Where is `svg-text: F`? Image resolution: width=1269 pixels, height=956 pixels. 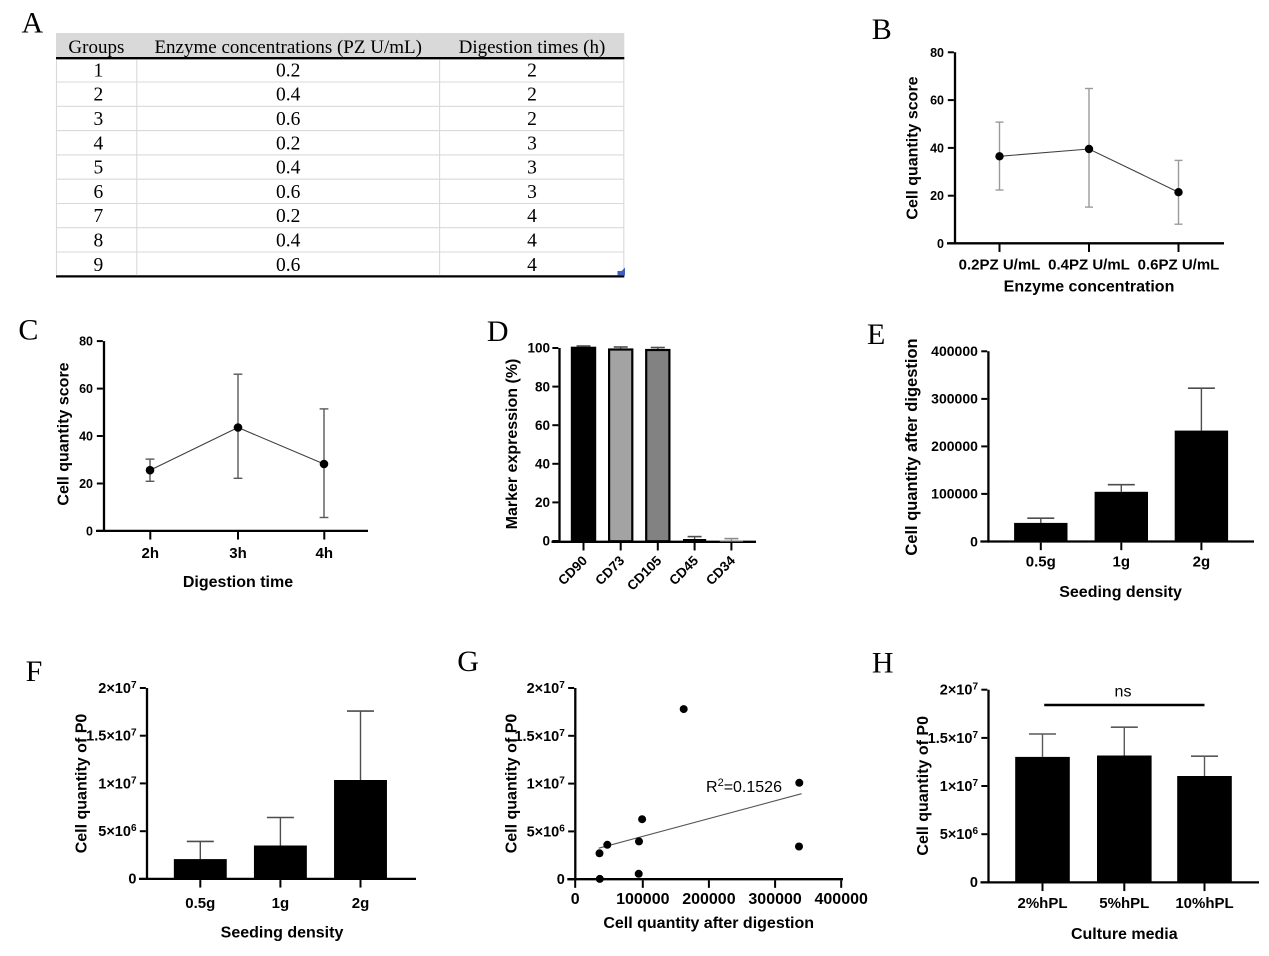
svg-text: F is located at coordinates (34, 671).